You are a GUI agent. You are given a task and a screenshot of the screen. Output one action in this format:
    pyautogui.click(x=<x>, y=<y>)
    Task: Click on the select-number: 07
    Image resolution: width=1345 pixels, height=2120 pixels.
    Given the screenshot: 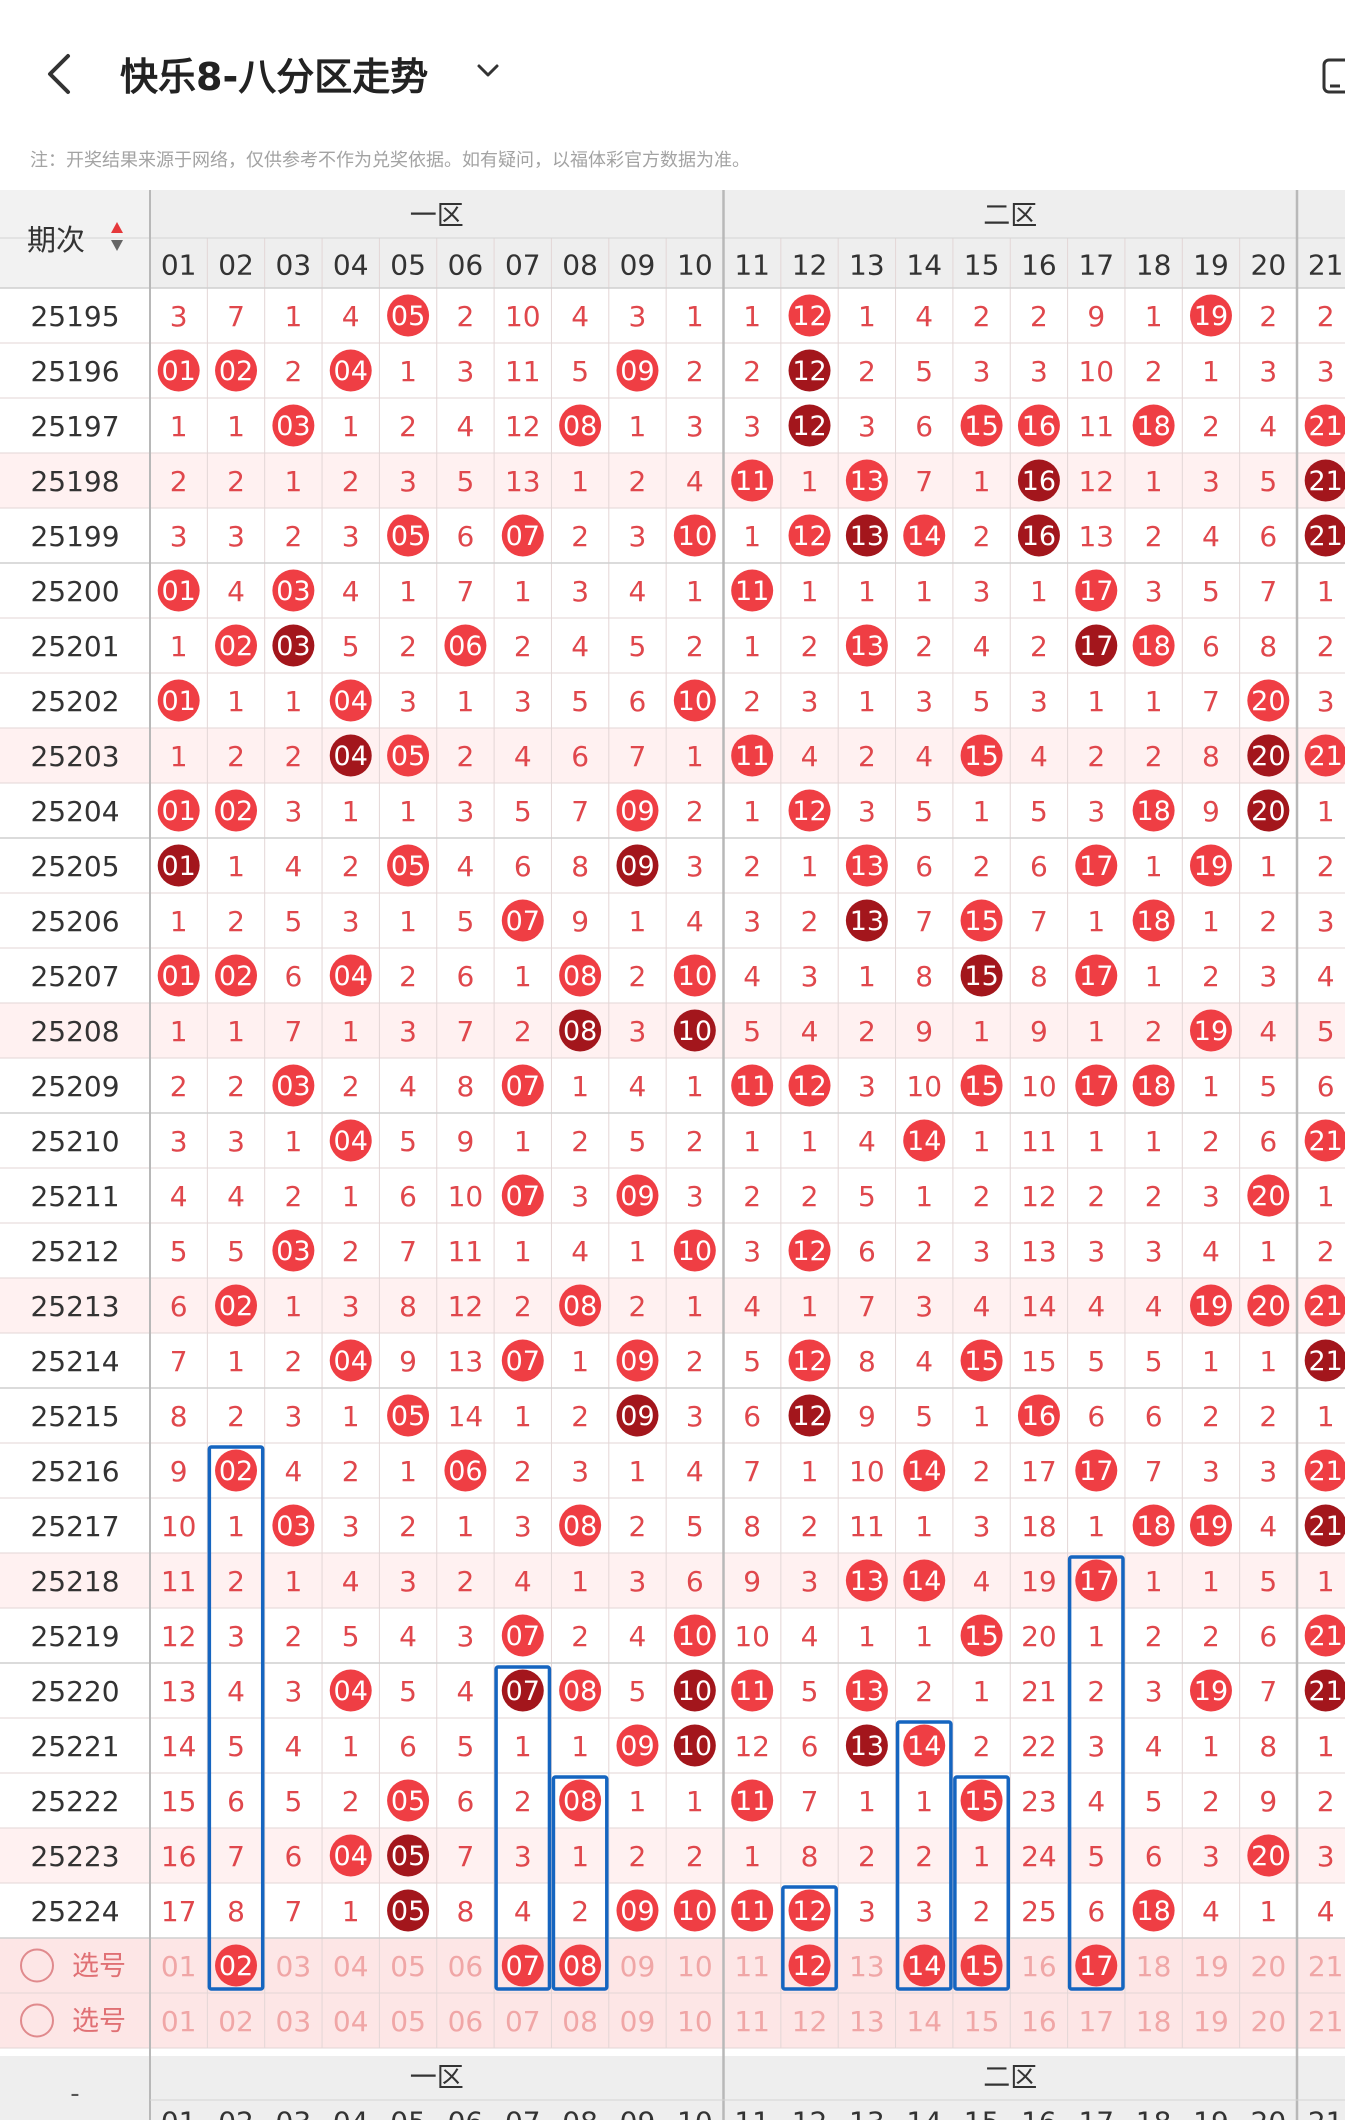 What is the action you would take?
    pyautogui.click(x=523, y=2021)
    